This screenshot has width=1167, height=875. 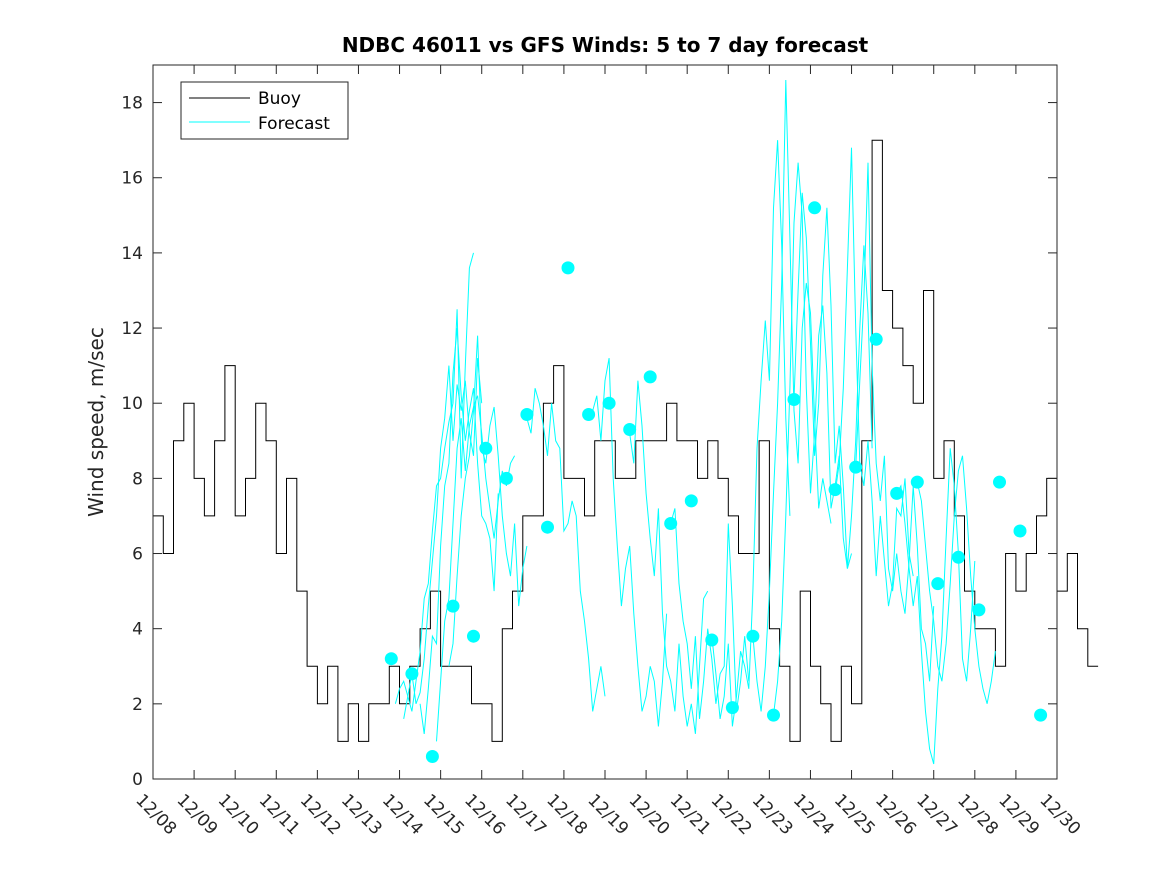 I want to click on y-tick-label: 12, so click(x=132, y=329).